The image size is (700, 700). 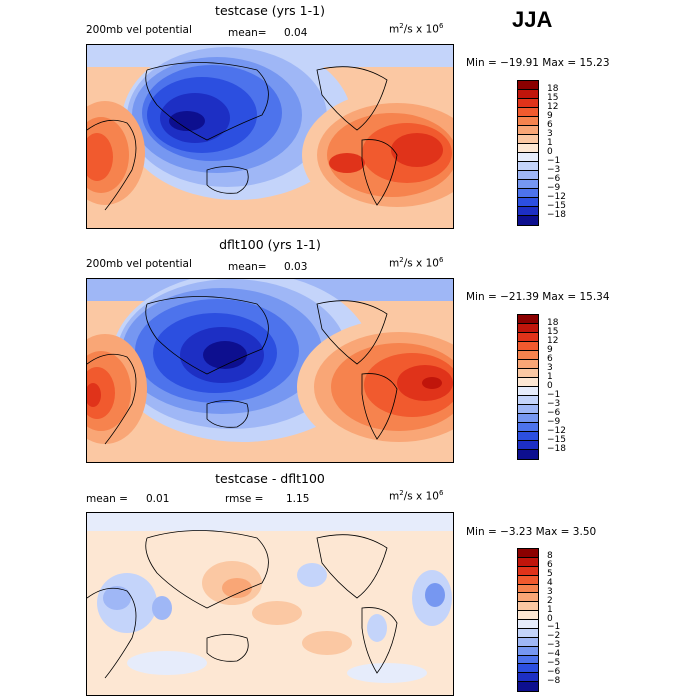 What do you see at coordinates (550, 583) in the screenshot?
I see `colorbar-tick-label: 4` at bounding box center [550, 583].